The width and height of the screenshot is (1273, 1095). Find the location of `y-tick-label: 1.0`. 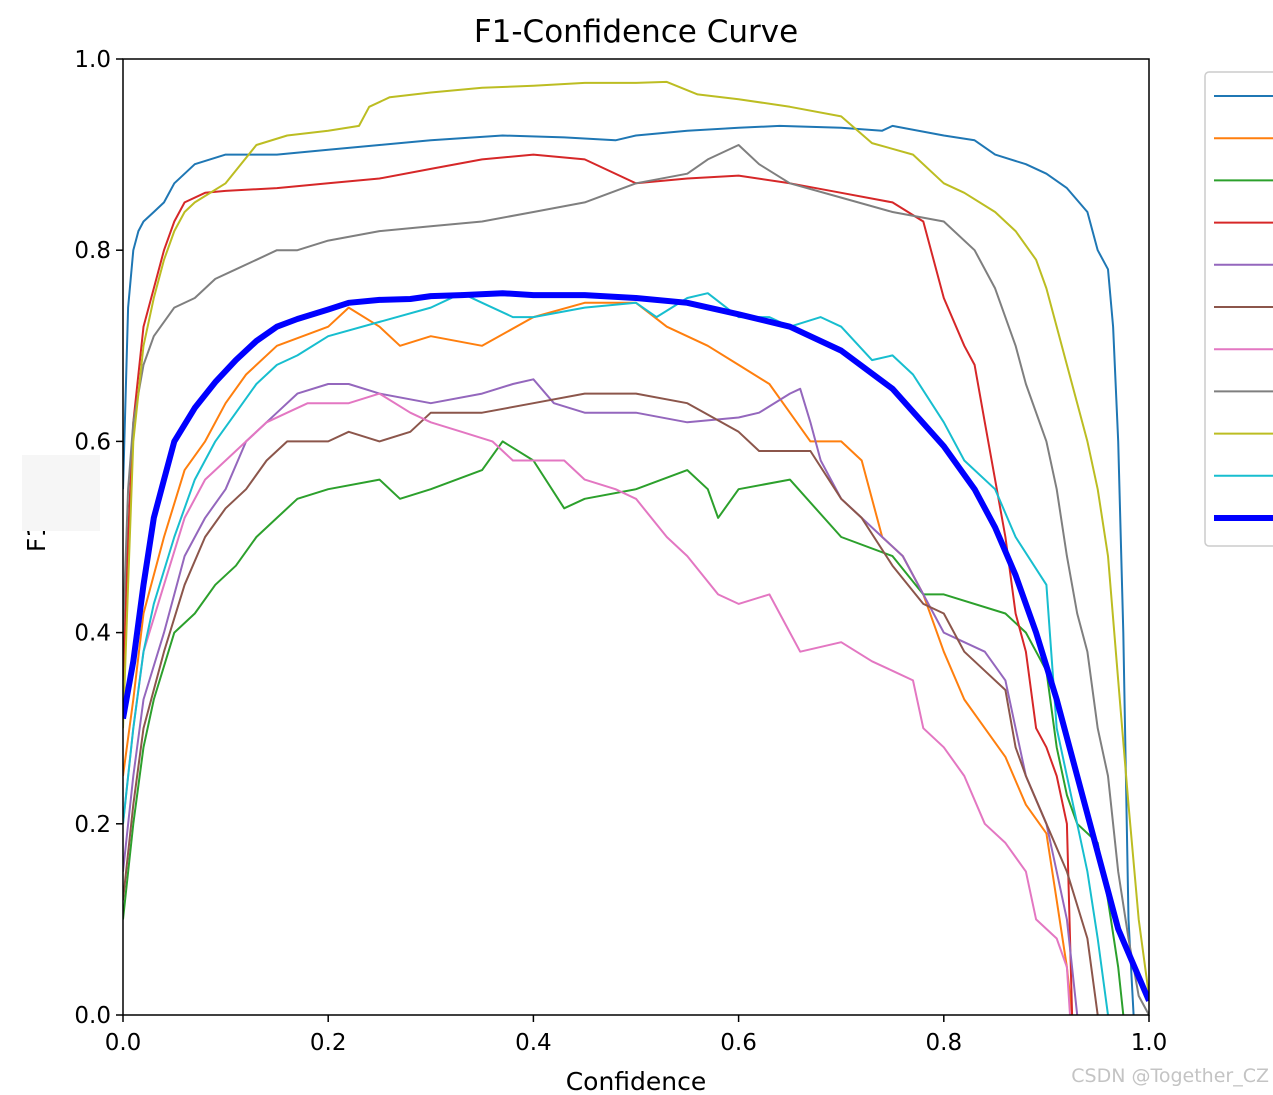

y-tick-label: 1.0 is located at coordinates (92, 60).